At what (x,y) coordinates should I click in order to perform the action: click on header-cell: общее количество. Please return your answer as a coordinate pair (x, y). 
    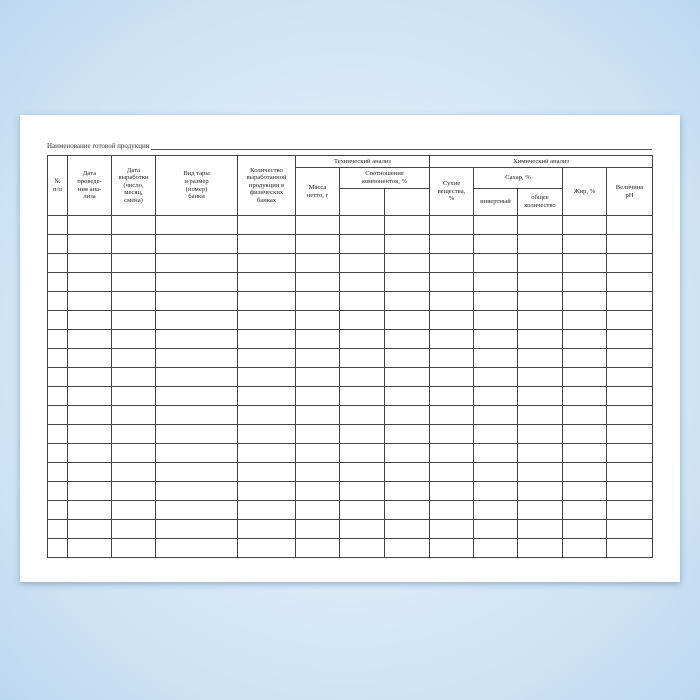
    Looking at the image, I should click on (540, 202).